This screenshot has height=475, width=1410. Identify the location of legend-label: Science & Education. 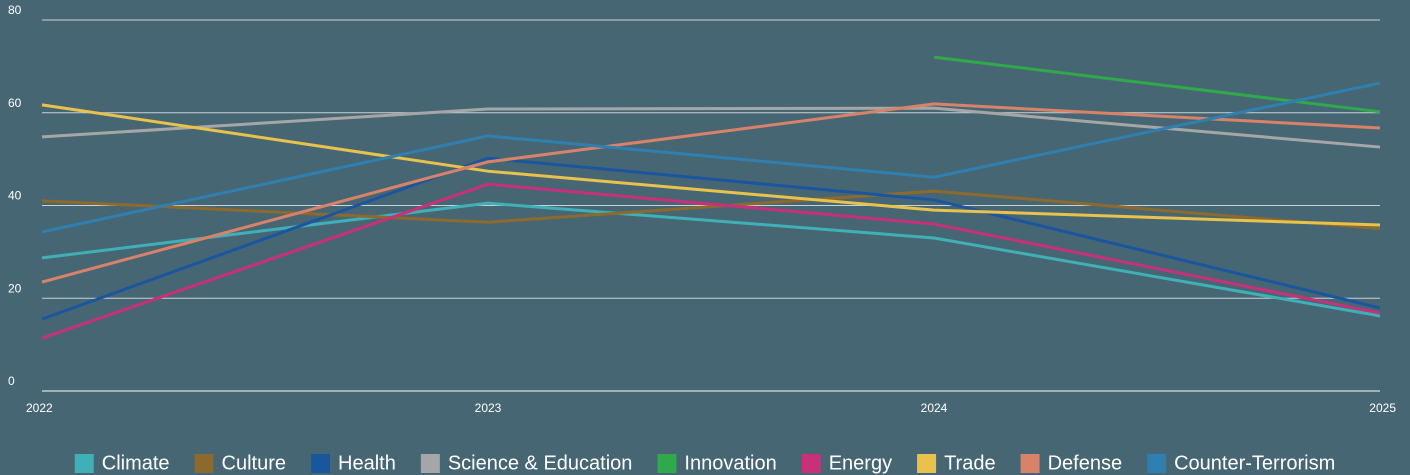
(540, 463).